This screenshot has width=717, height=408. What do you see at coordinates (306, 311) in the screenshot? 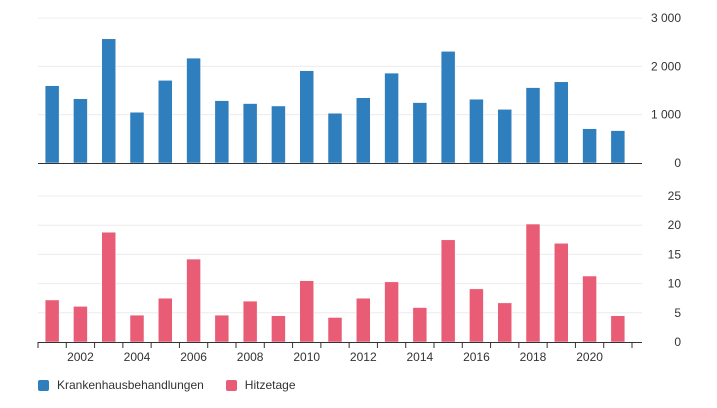
I see `bottom-bar-2010` at bounding box center [306, 311].